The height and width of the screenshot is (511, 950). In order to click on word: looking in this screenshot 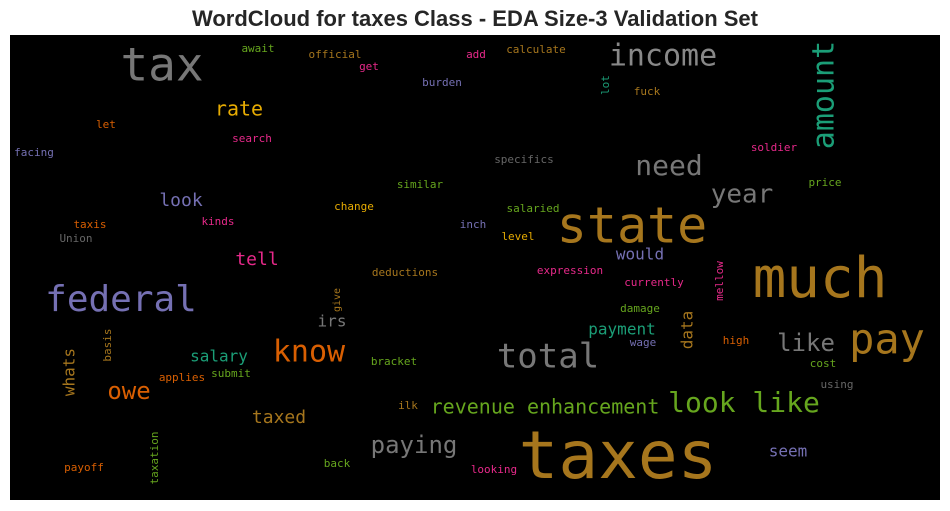, I will do `click(494, 469)`.